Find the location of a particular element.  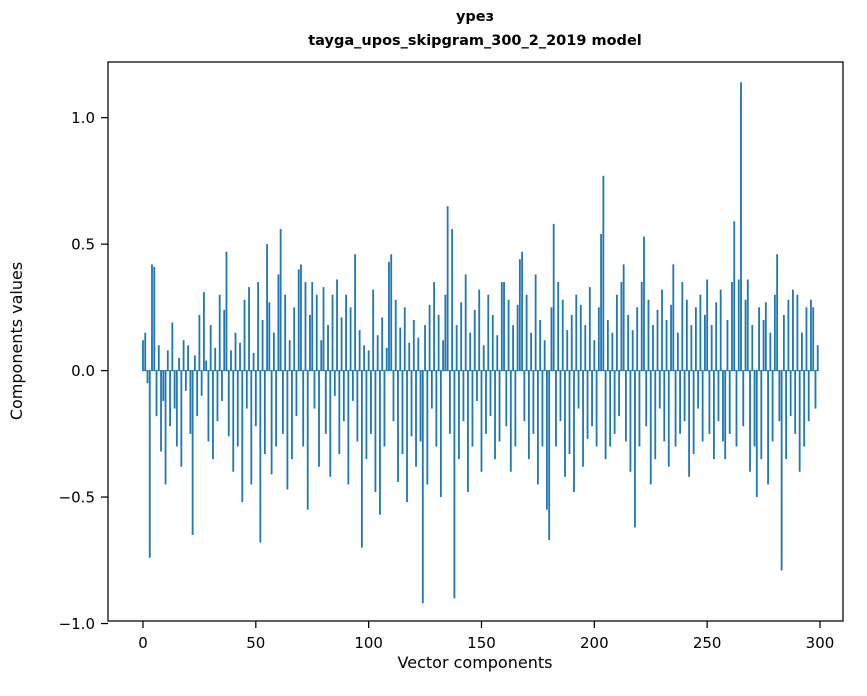

x-tick-label: 250 is located at coordinates (707, 643).